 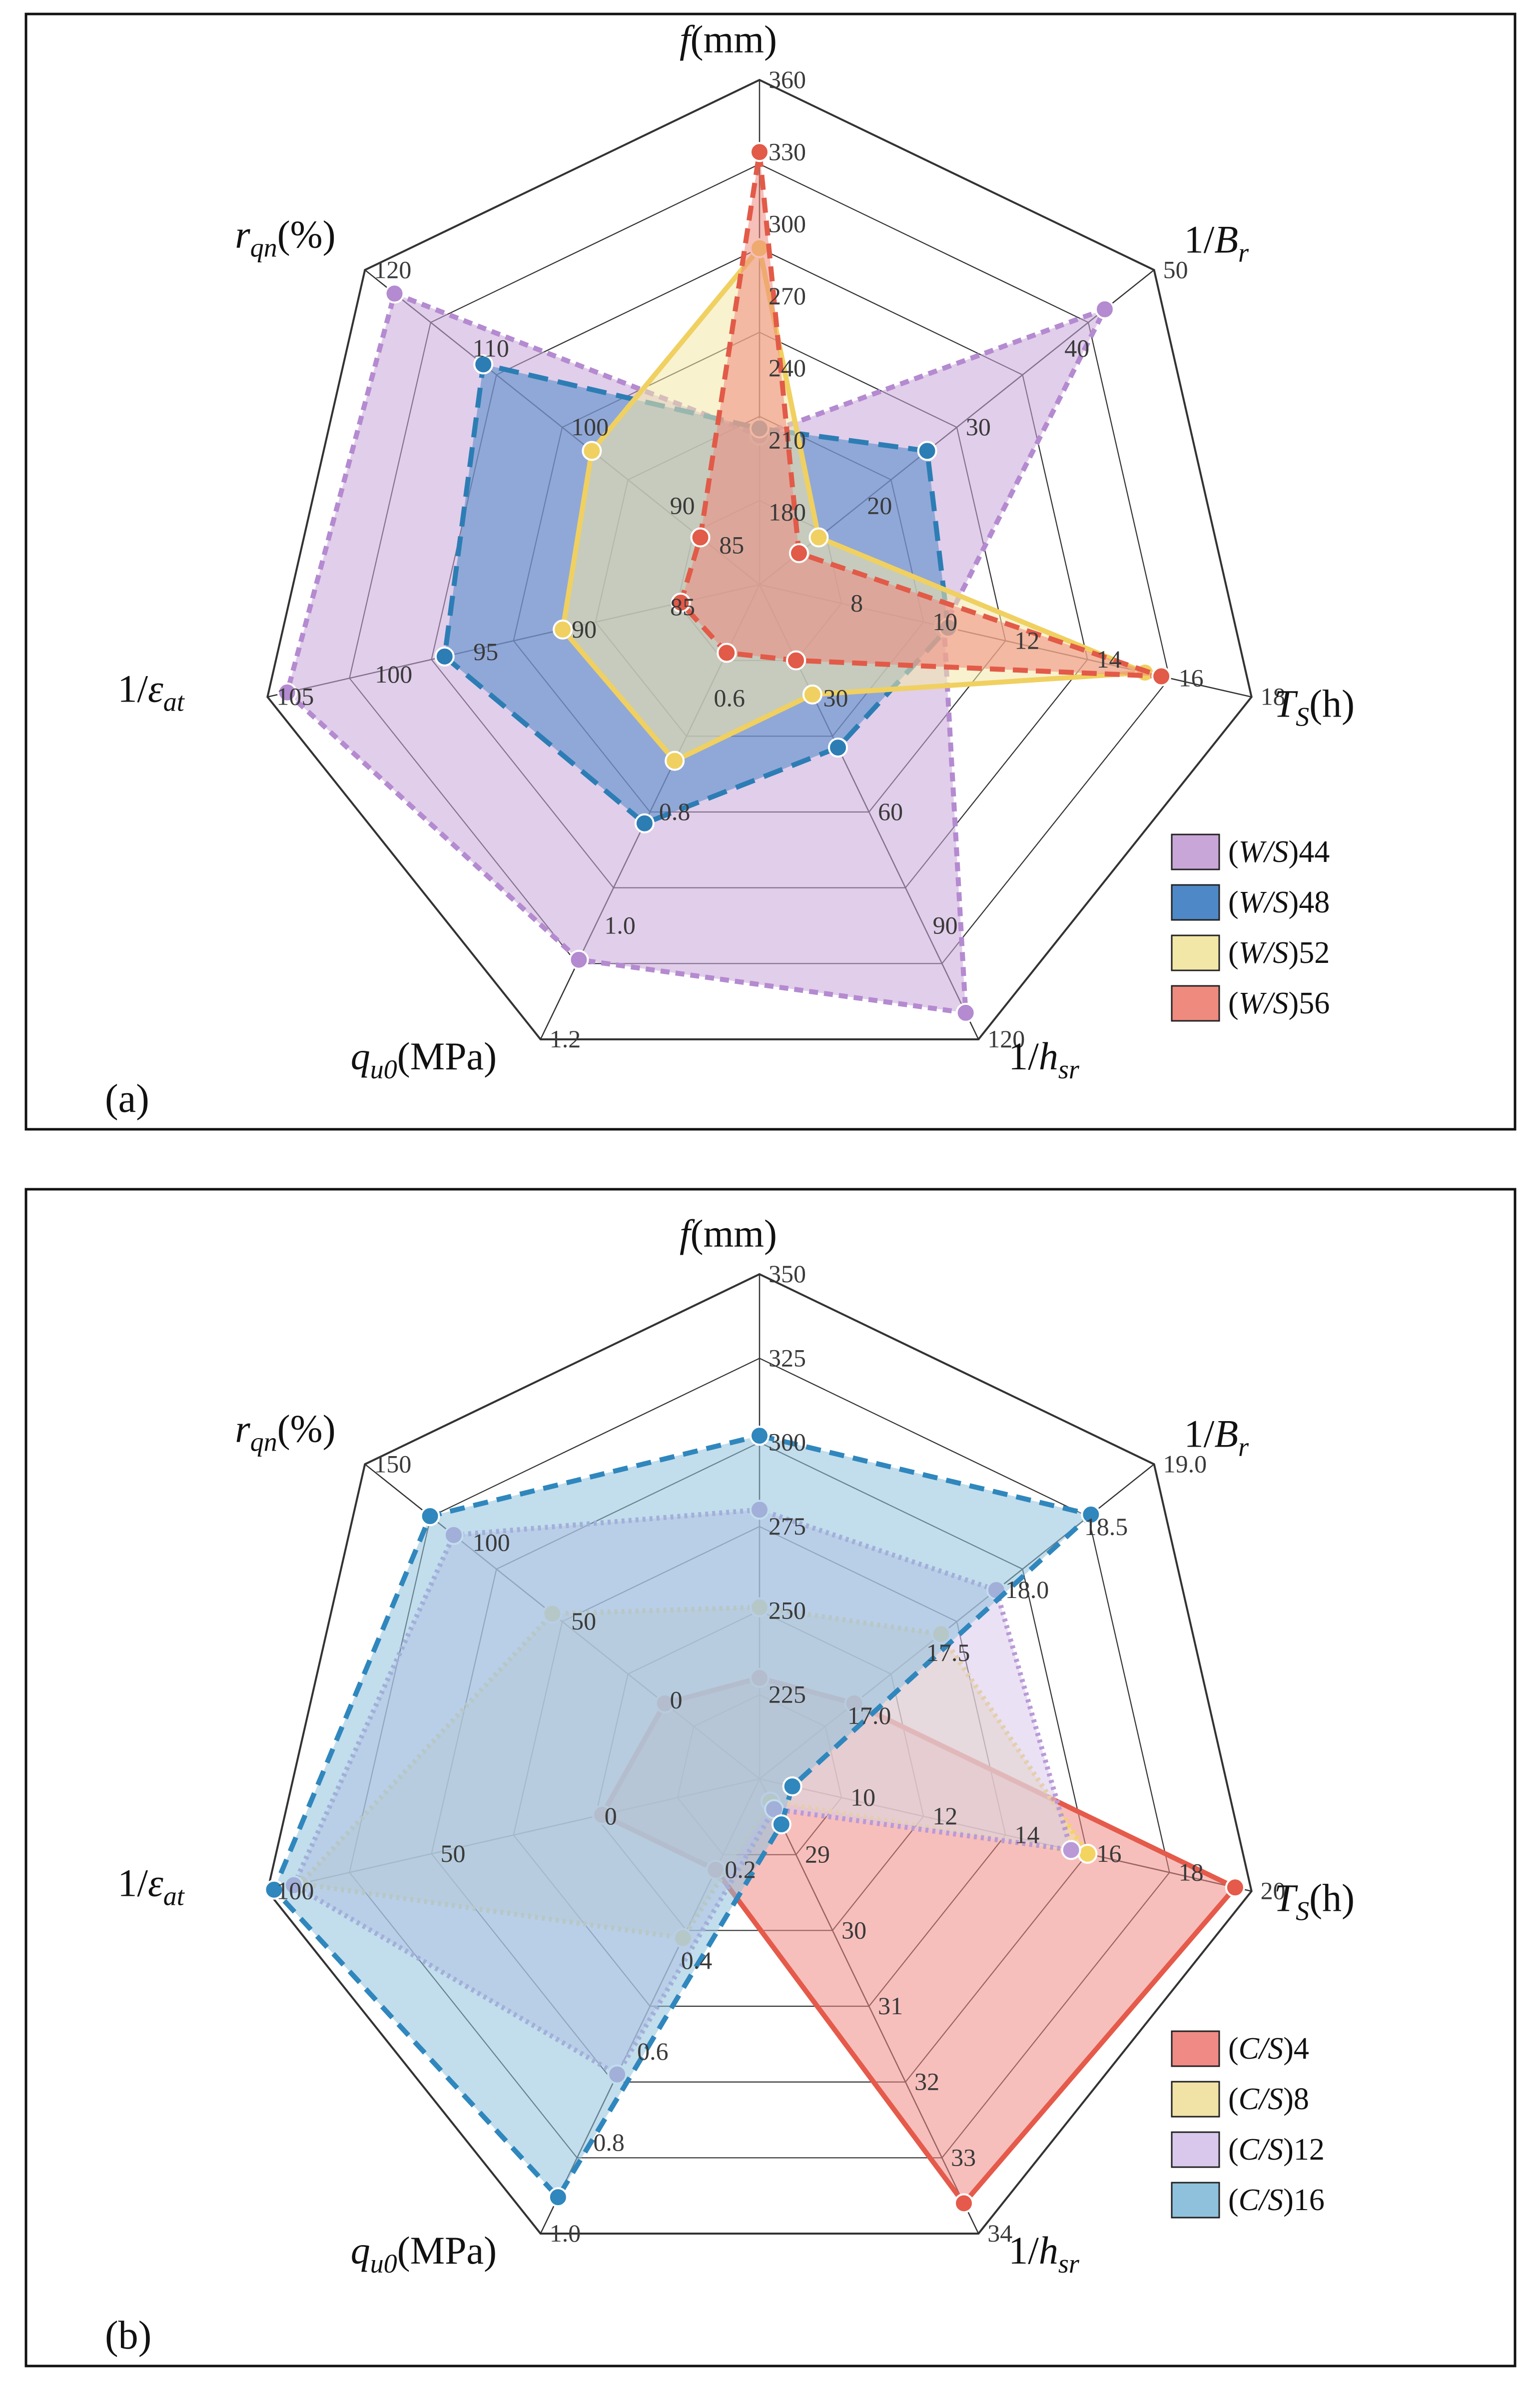 I want to click on axis-label-symbol: T, so click(x=1286, y=1898).